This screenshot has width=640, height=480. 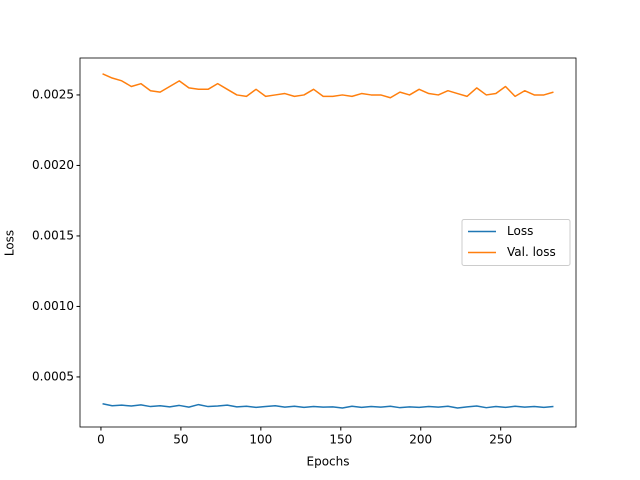 I want to click on x-tick-label: 200, so click(x=420, y=440).